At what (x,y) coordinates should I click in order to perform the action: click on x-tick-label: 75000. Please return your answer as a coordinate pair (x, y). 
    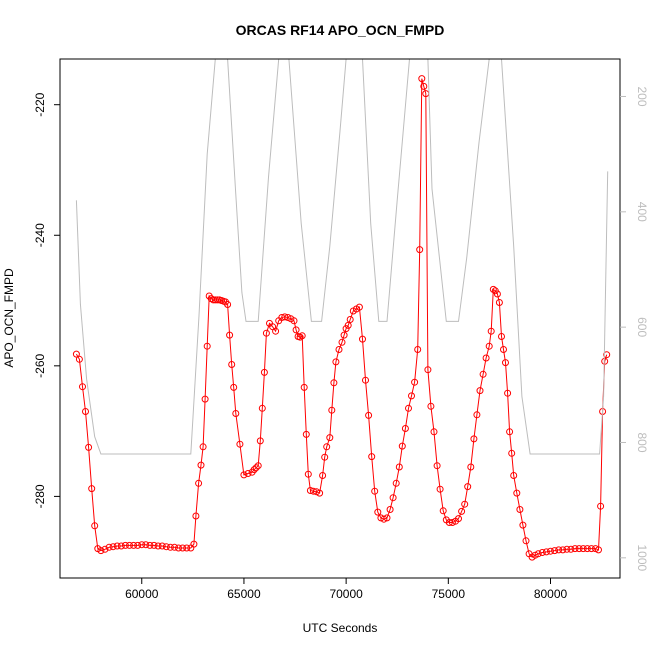
    Looking at the image, I should click on (449, 594).